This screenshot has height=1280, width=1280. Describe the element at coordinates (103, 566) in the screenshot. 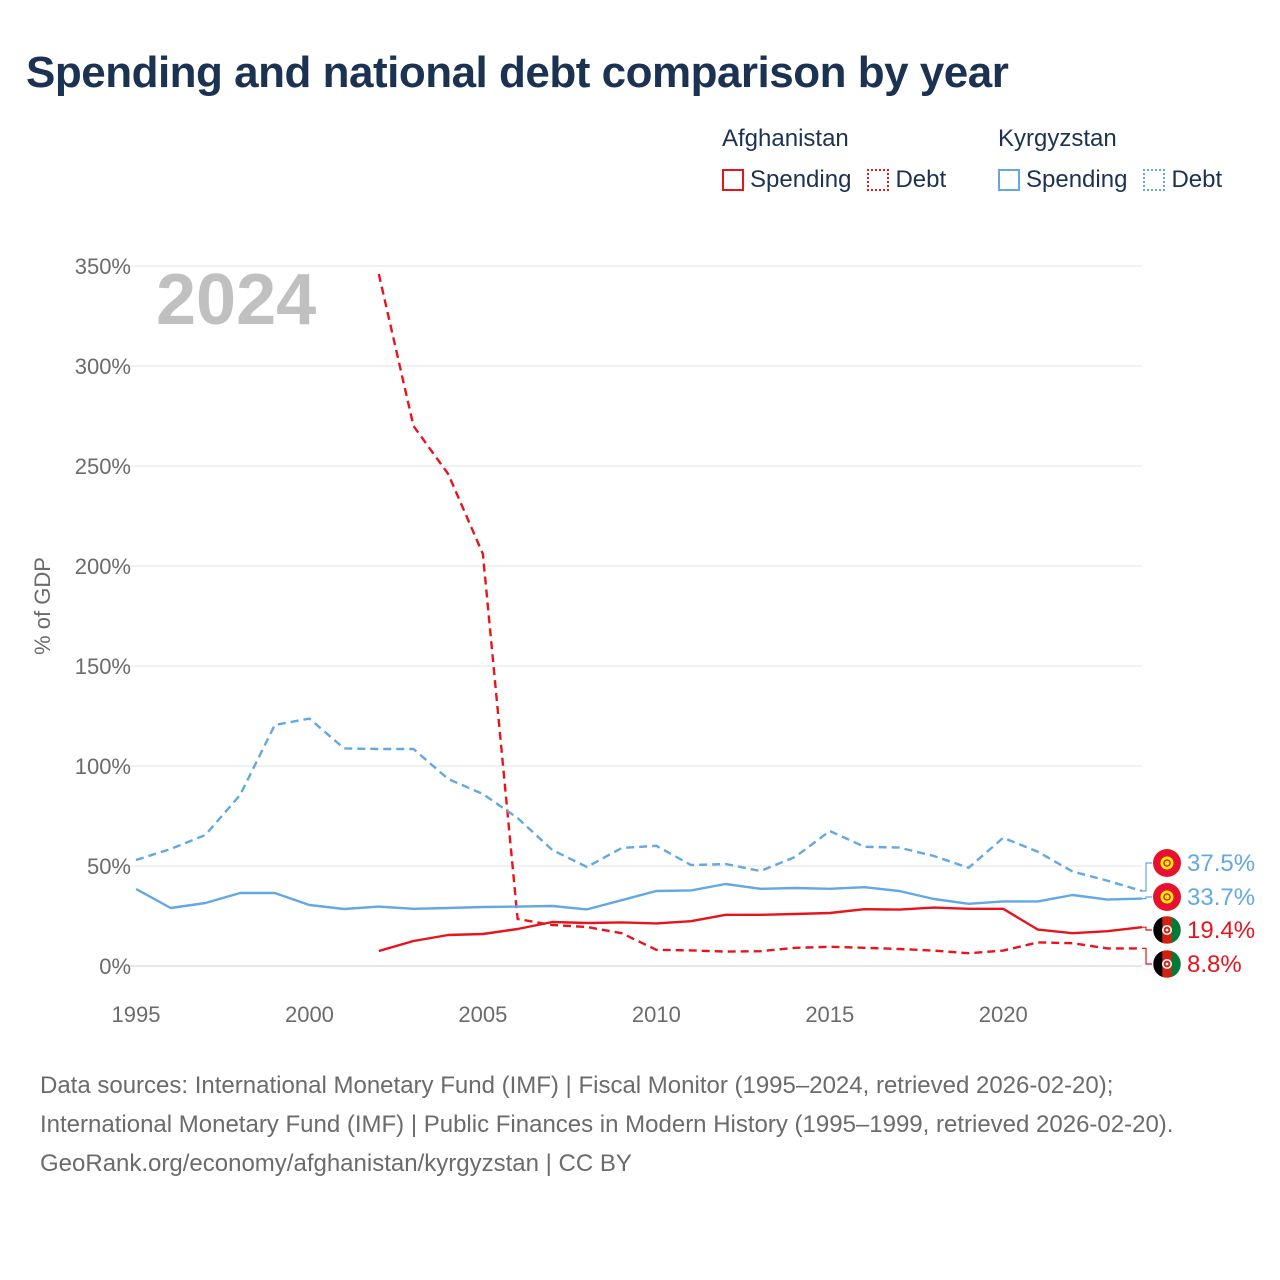

I see `y-tick-label: 200%` at that location.